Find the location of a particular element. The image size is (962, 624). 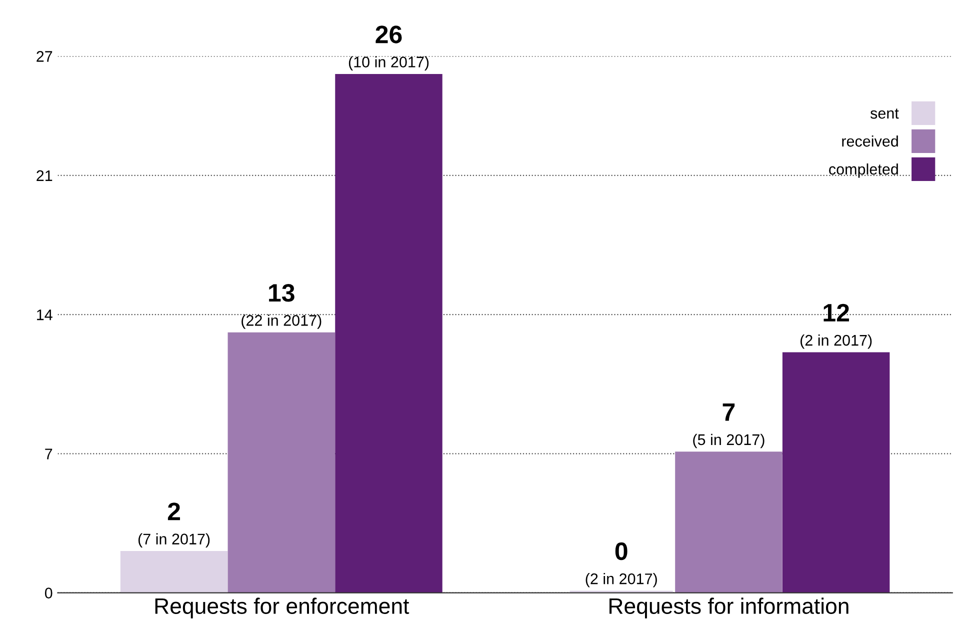

data-label: 13 (22 in 2017) is located at coordinates (282, 306).